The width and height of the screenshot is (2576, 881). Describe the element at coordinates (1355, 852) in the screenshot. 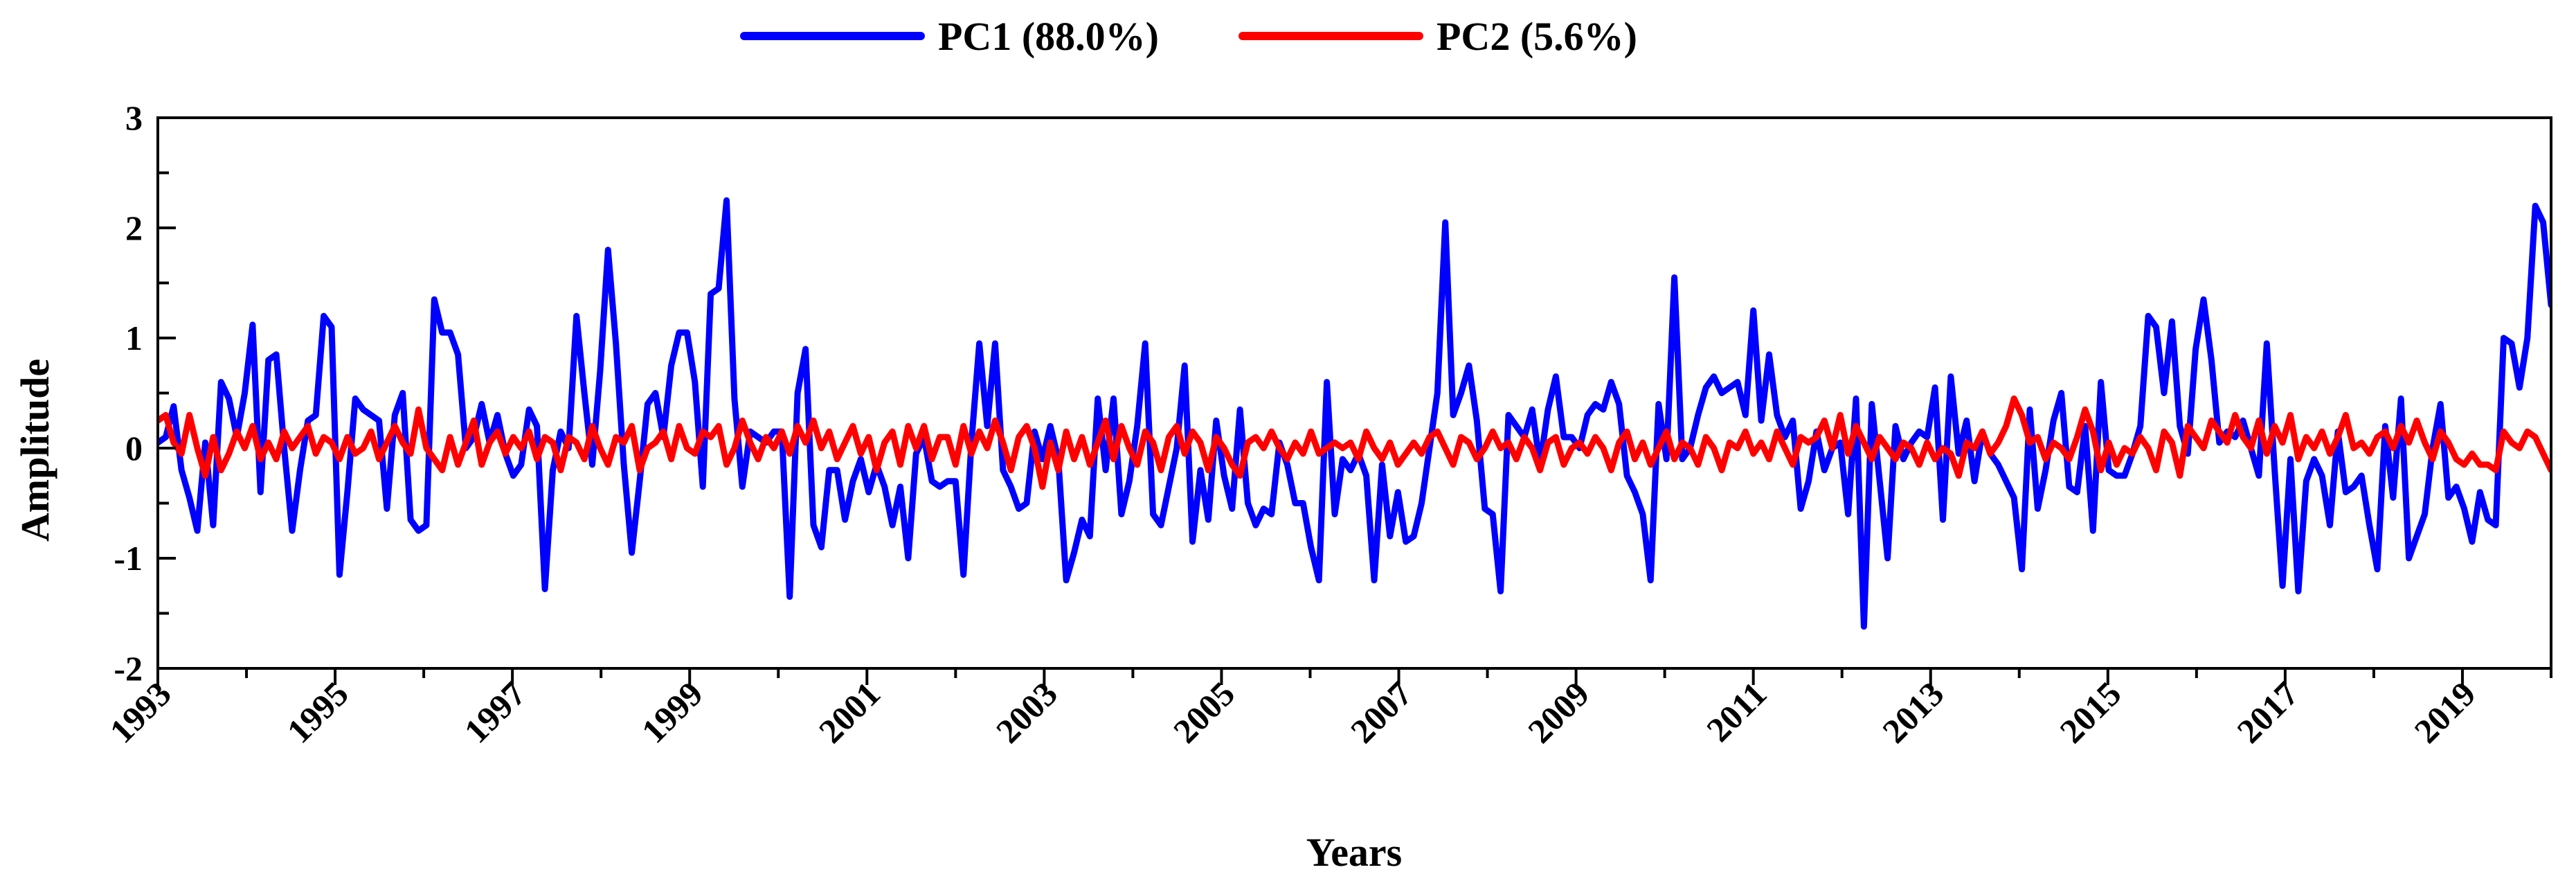

I see `x-axis-label: Years` at that location.